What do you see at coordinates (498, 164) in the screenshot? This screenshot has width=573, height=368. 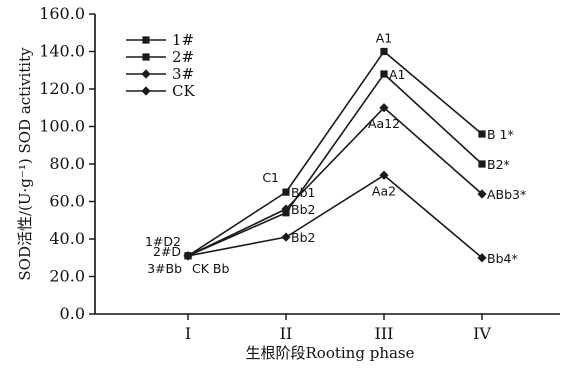 I see `data-label: B2*` at bounding box center [498, 164].